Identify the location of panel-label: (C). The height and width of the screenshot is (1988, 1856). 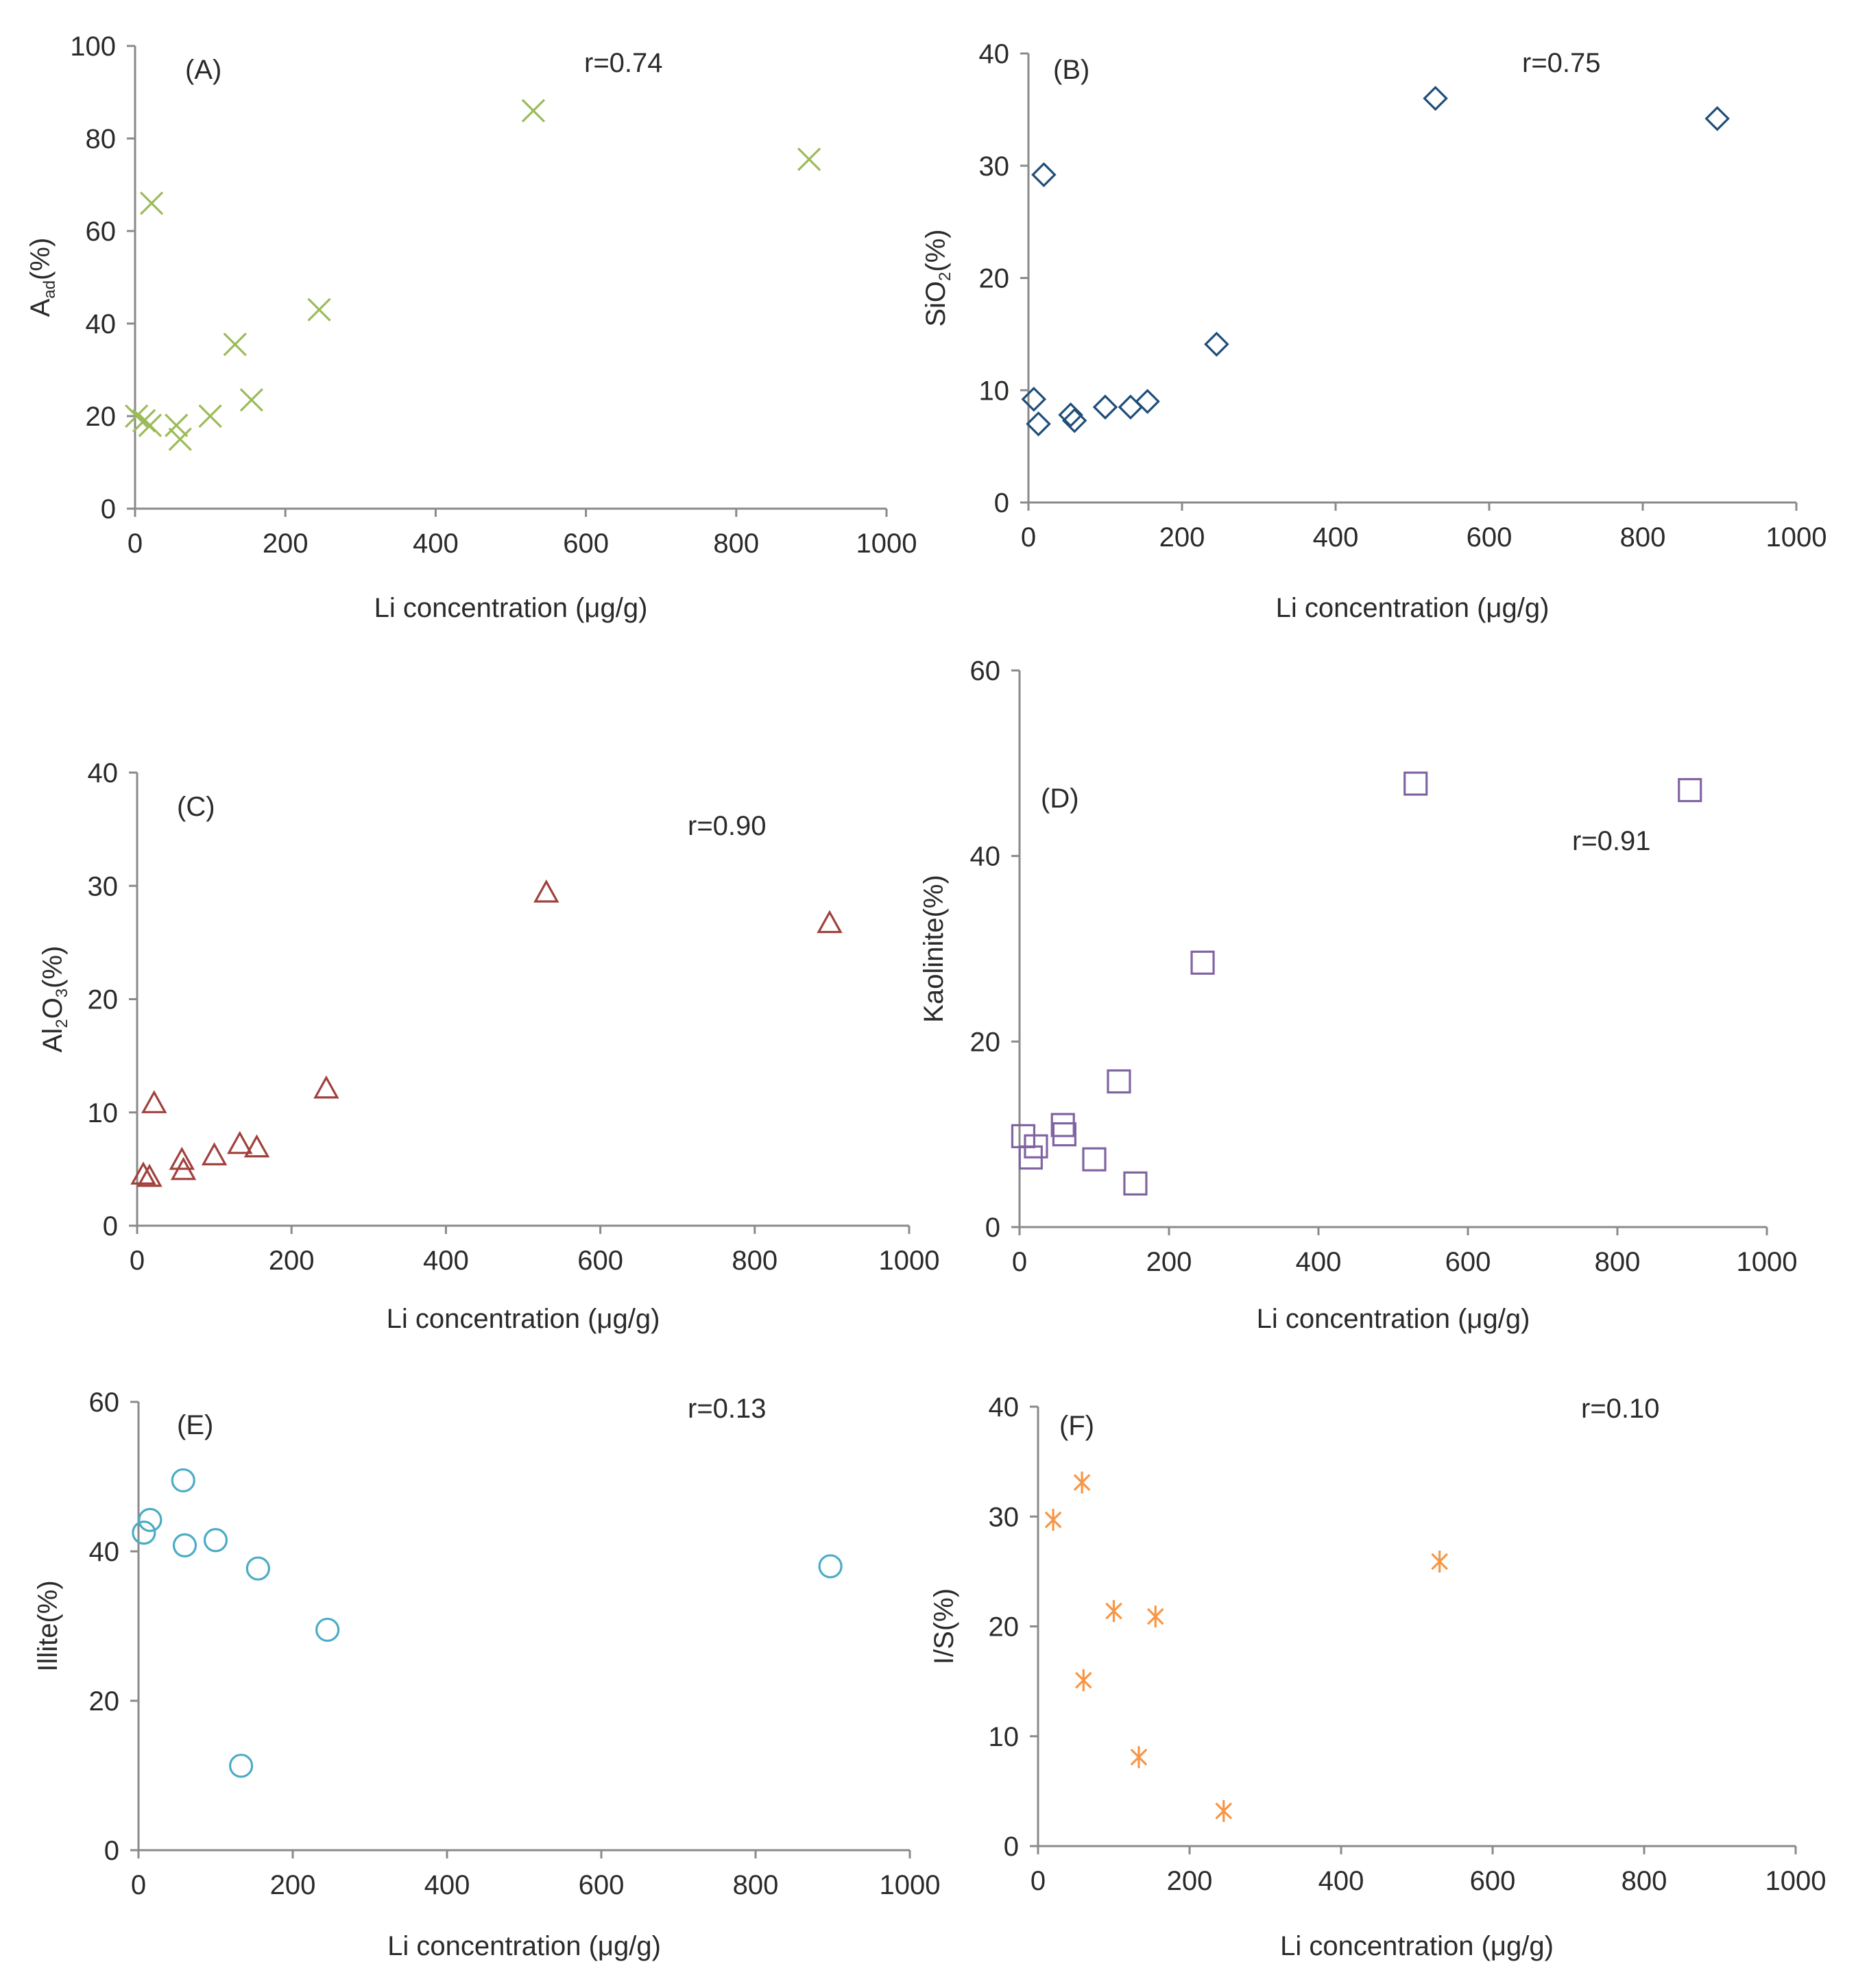
(196, 807).